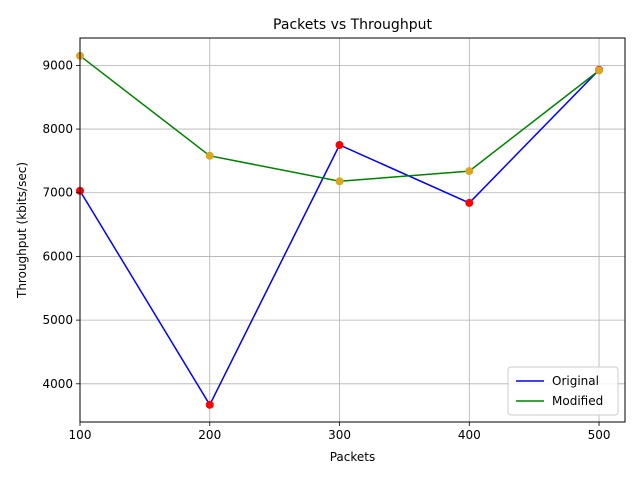 The height and width of the screenshot is (480, 640). I want to click on x-axis-label: Packets, so click(353, 457).